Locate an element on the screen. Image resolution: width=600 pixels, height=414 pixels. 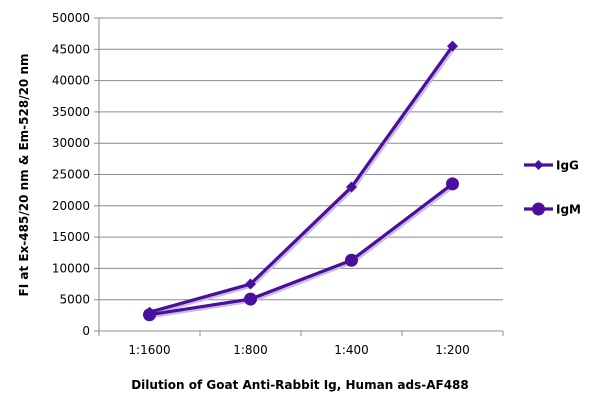
legend: IgG IgM is located at coordinates (552, 188).